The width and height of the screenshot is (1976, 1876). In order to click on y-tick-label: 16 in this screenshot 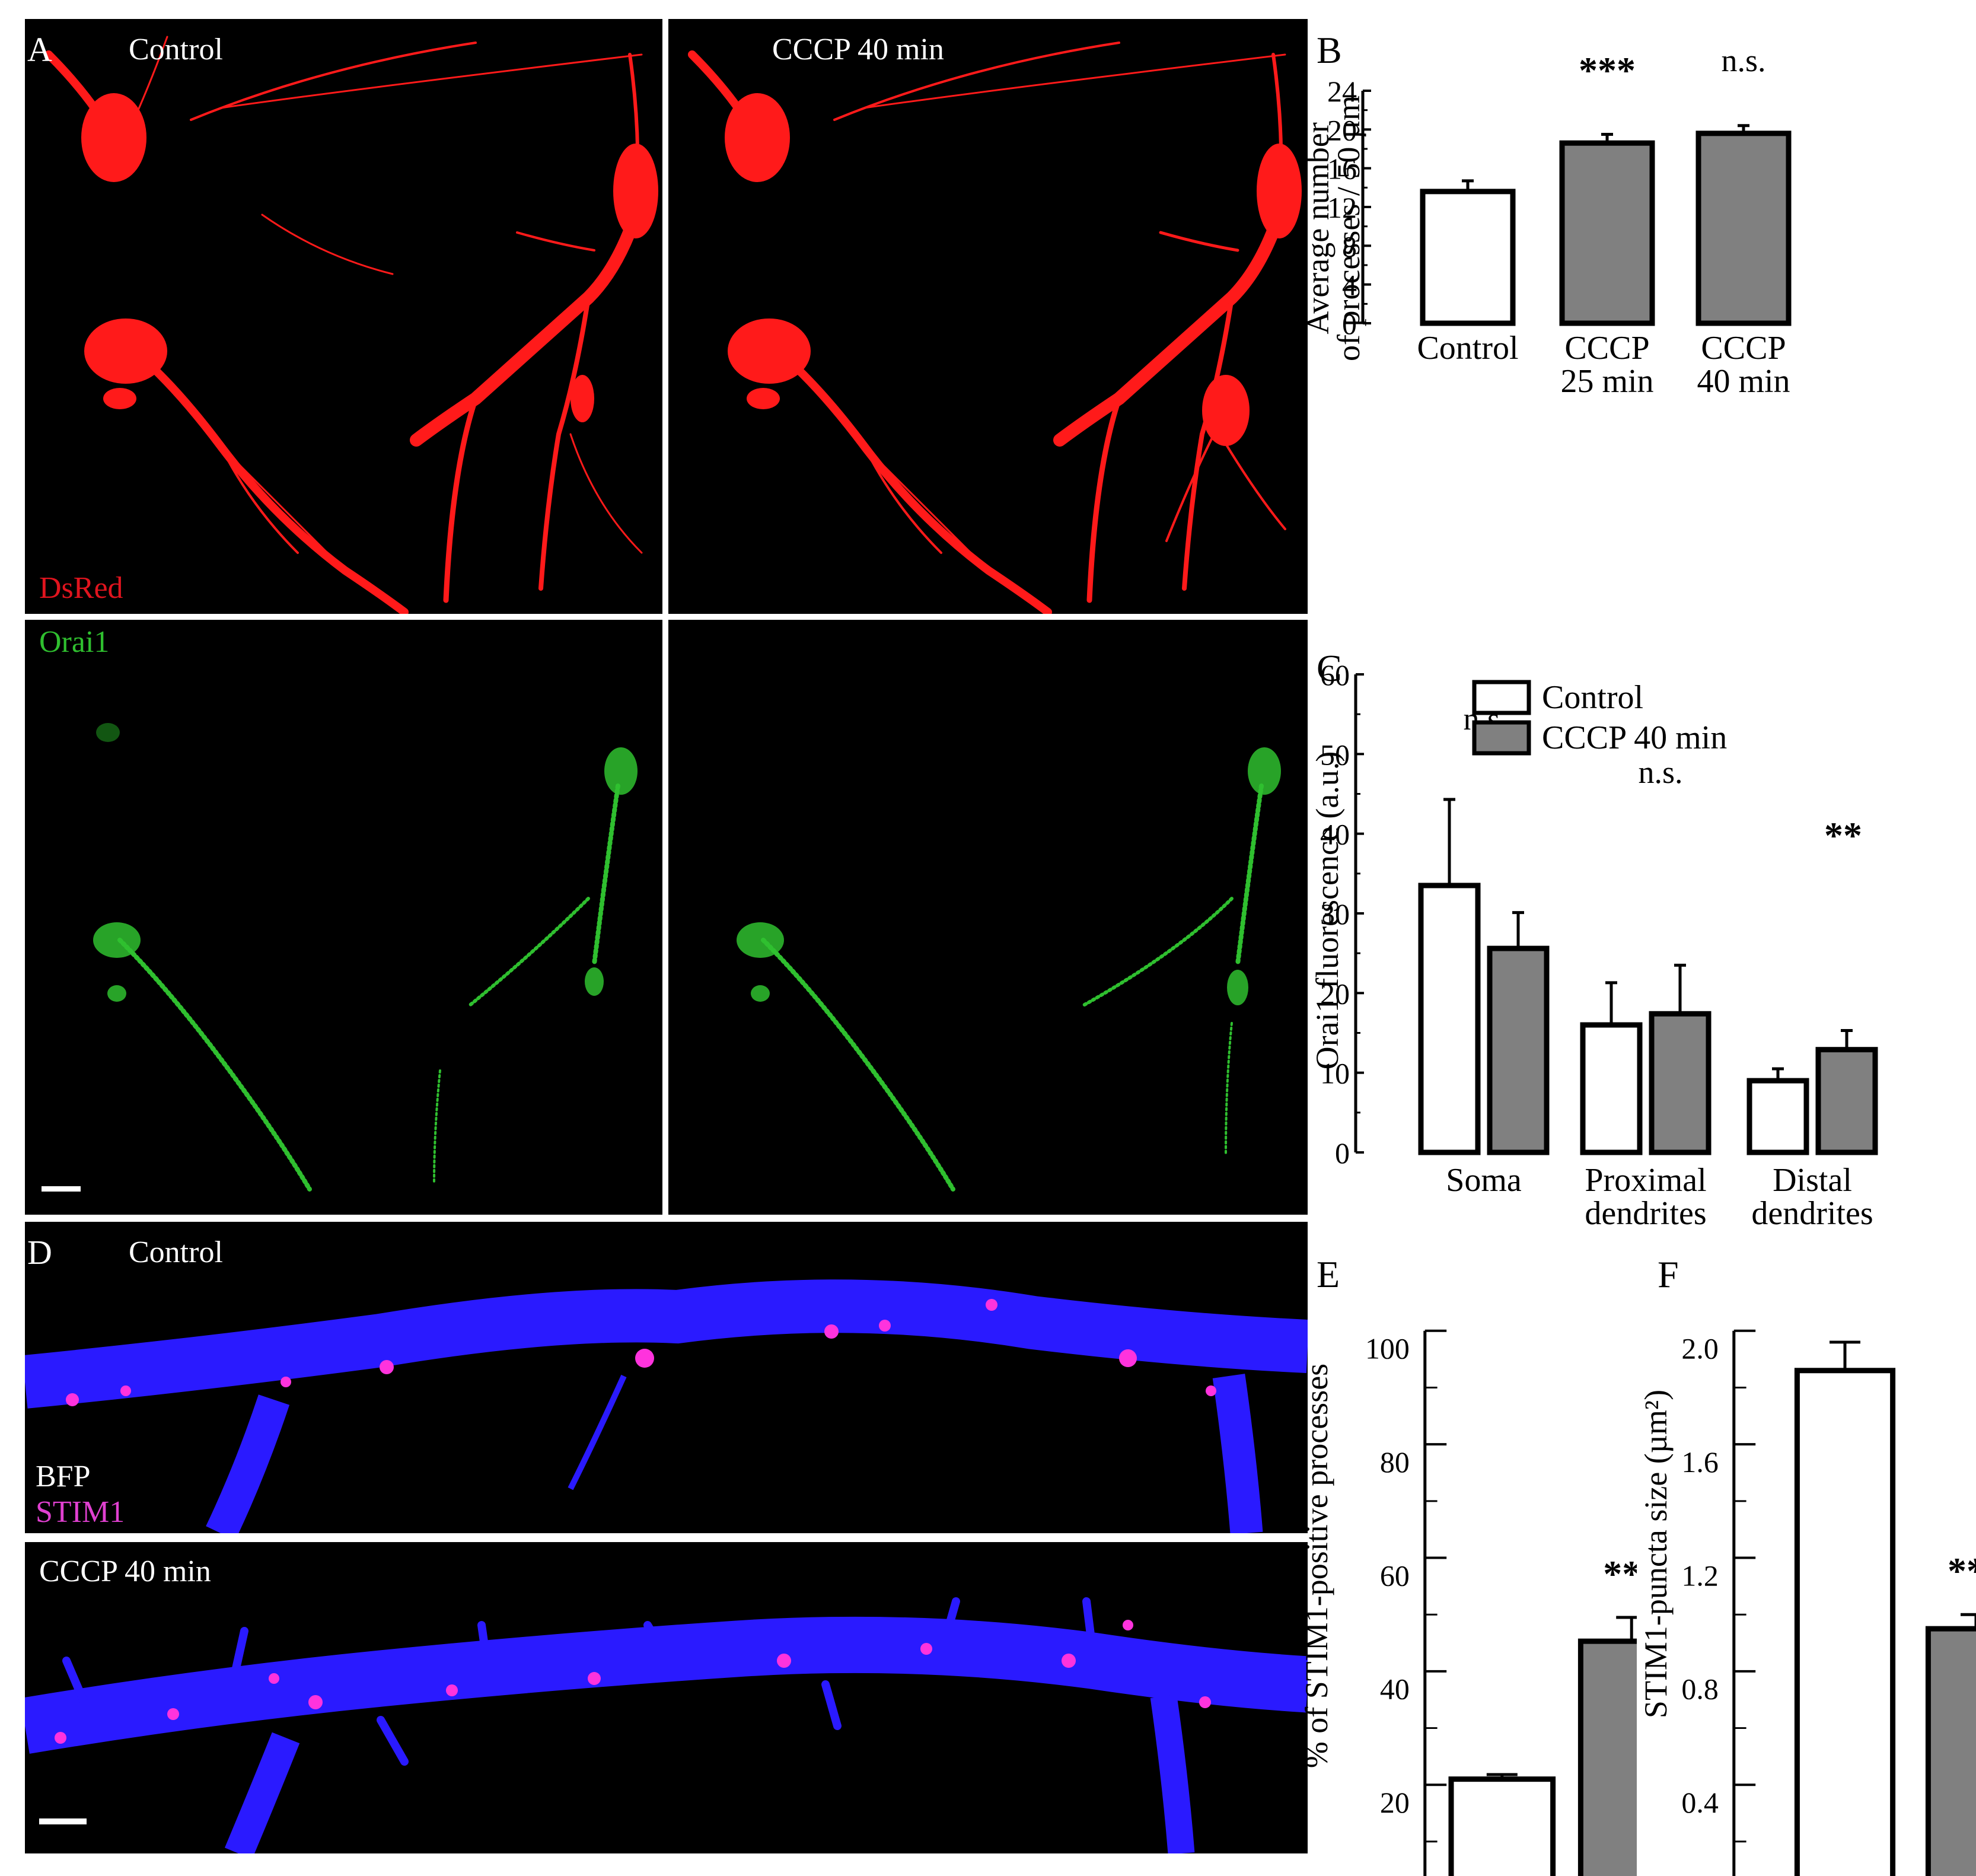, I will do `click(1342, 169)`.